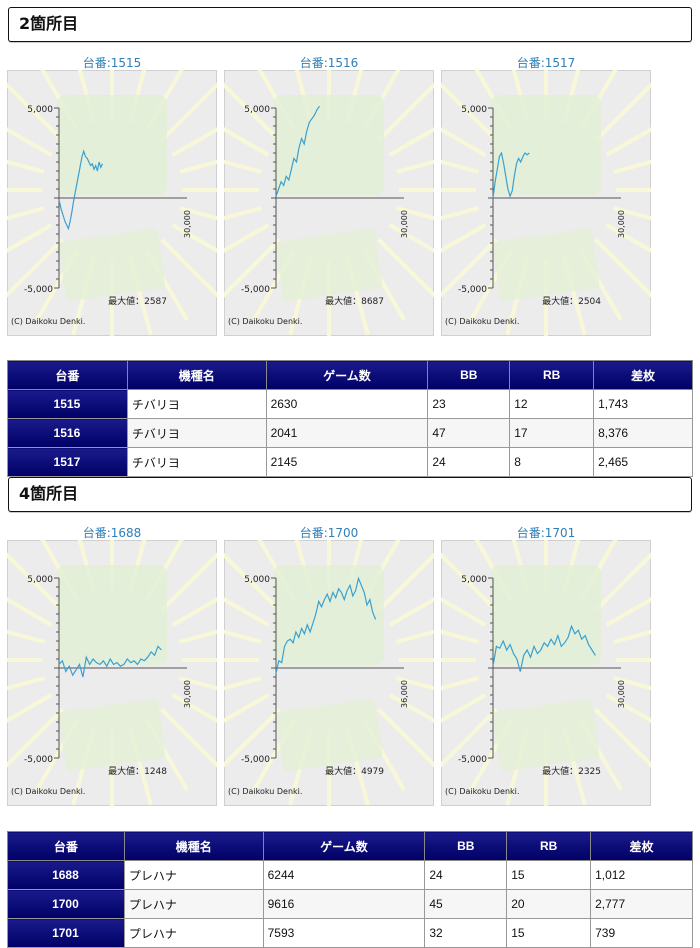 The image size is (700, 948). What do you see at coordinates (546, 533) in the screenshot?
I see `chart-title: 台番:1701` at bounding box center [546, 533].